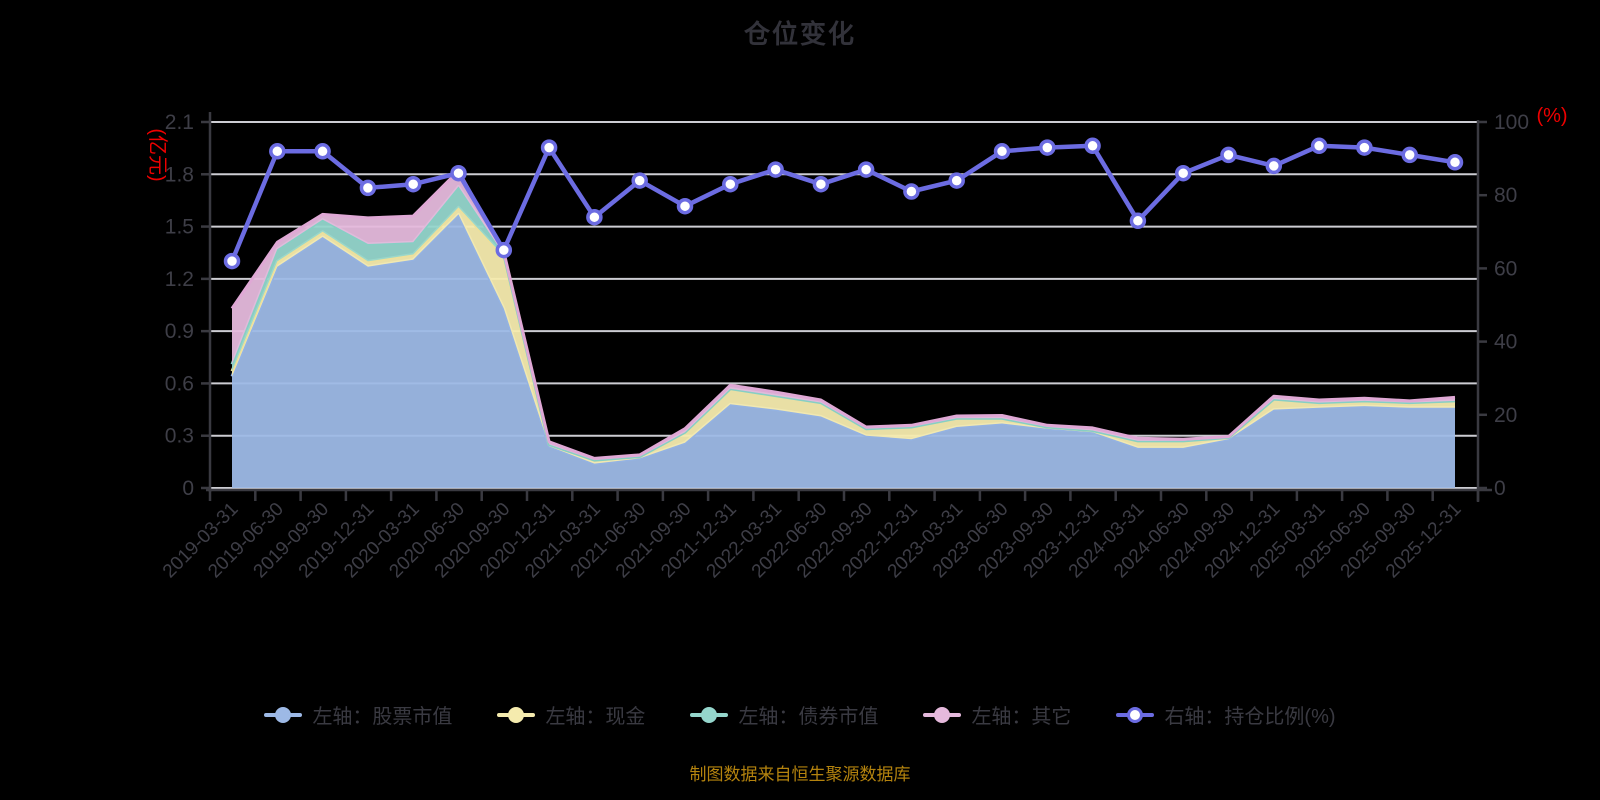 This screenshot has width=1600, height=800. I want to click on legend-label: 左轴：股票市值, so click(382, 717).